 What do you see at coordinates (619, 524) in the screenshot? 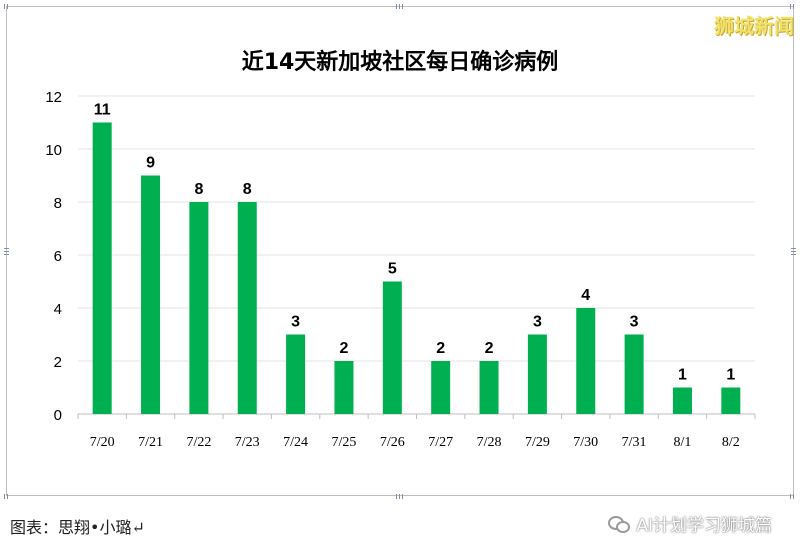
I see `wechat-icon` at bounding box center [619, 524].